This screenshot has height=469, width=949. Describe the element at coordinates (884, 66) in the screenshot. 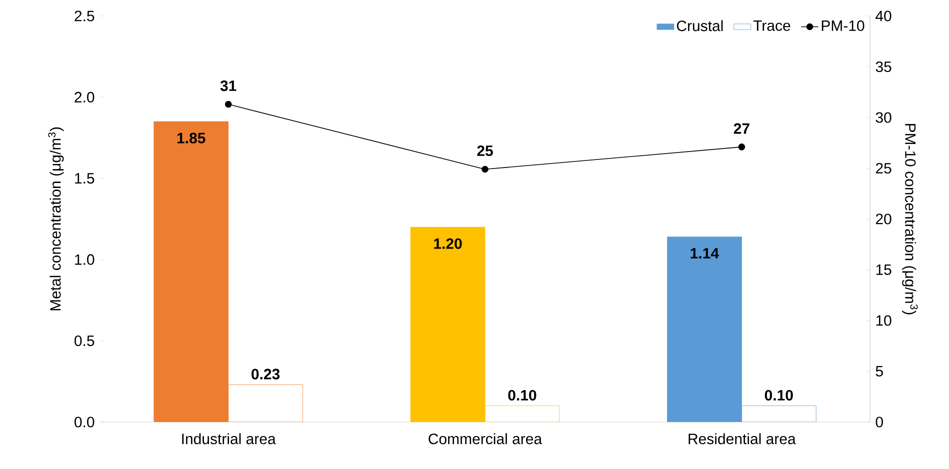

I see `y2-tick-label: 35` at that location.